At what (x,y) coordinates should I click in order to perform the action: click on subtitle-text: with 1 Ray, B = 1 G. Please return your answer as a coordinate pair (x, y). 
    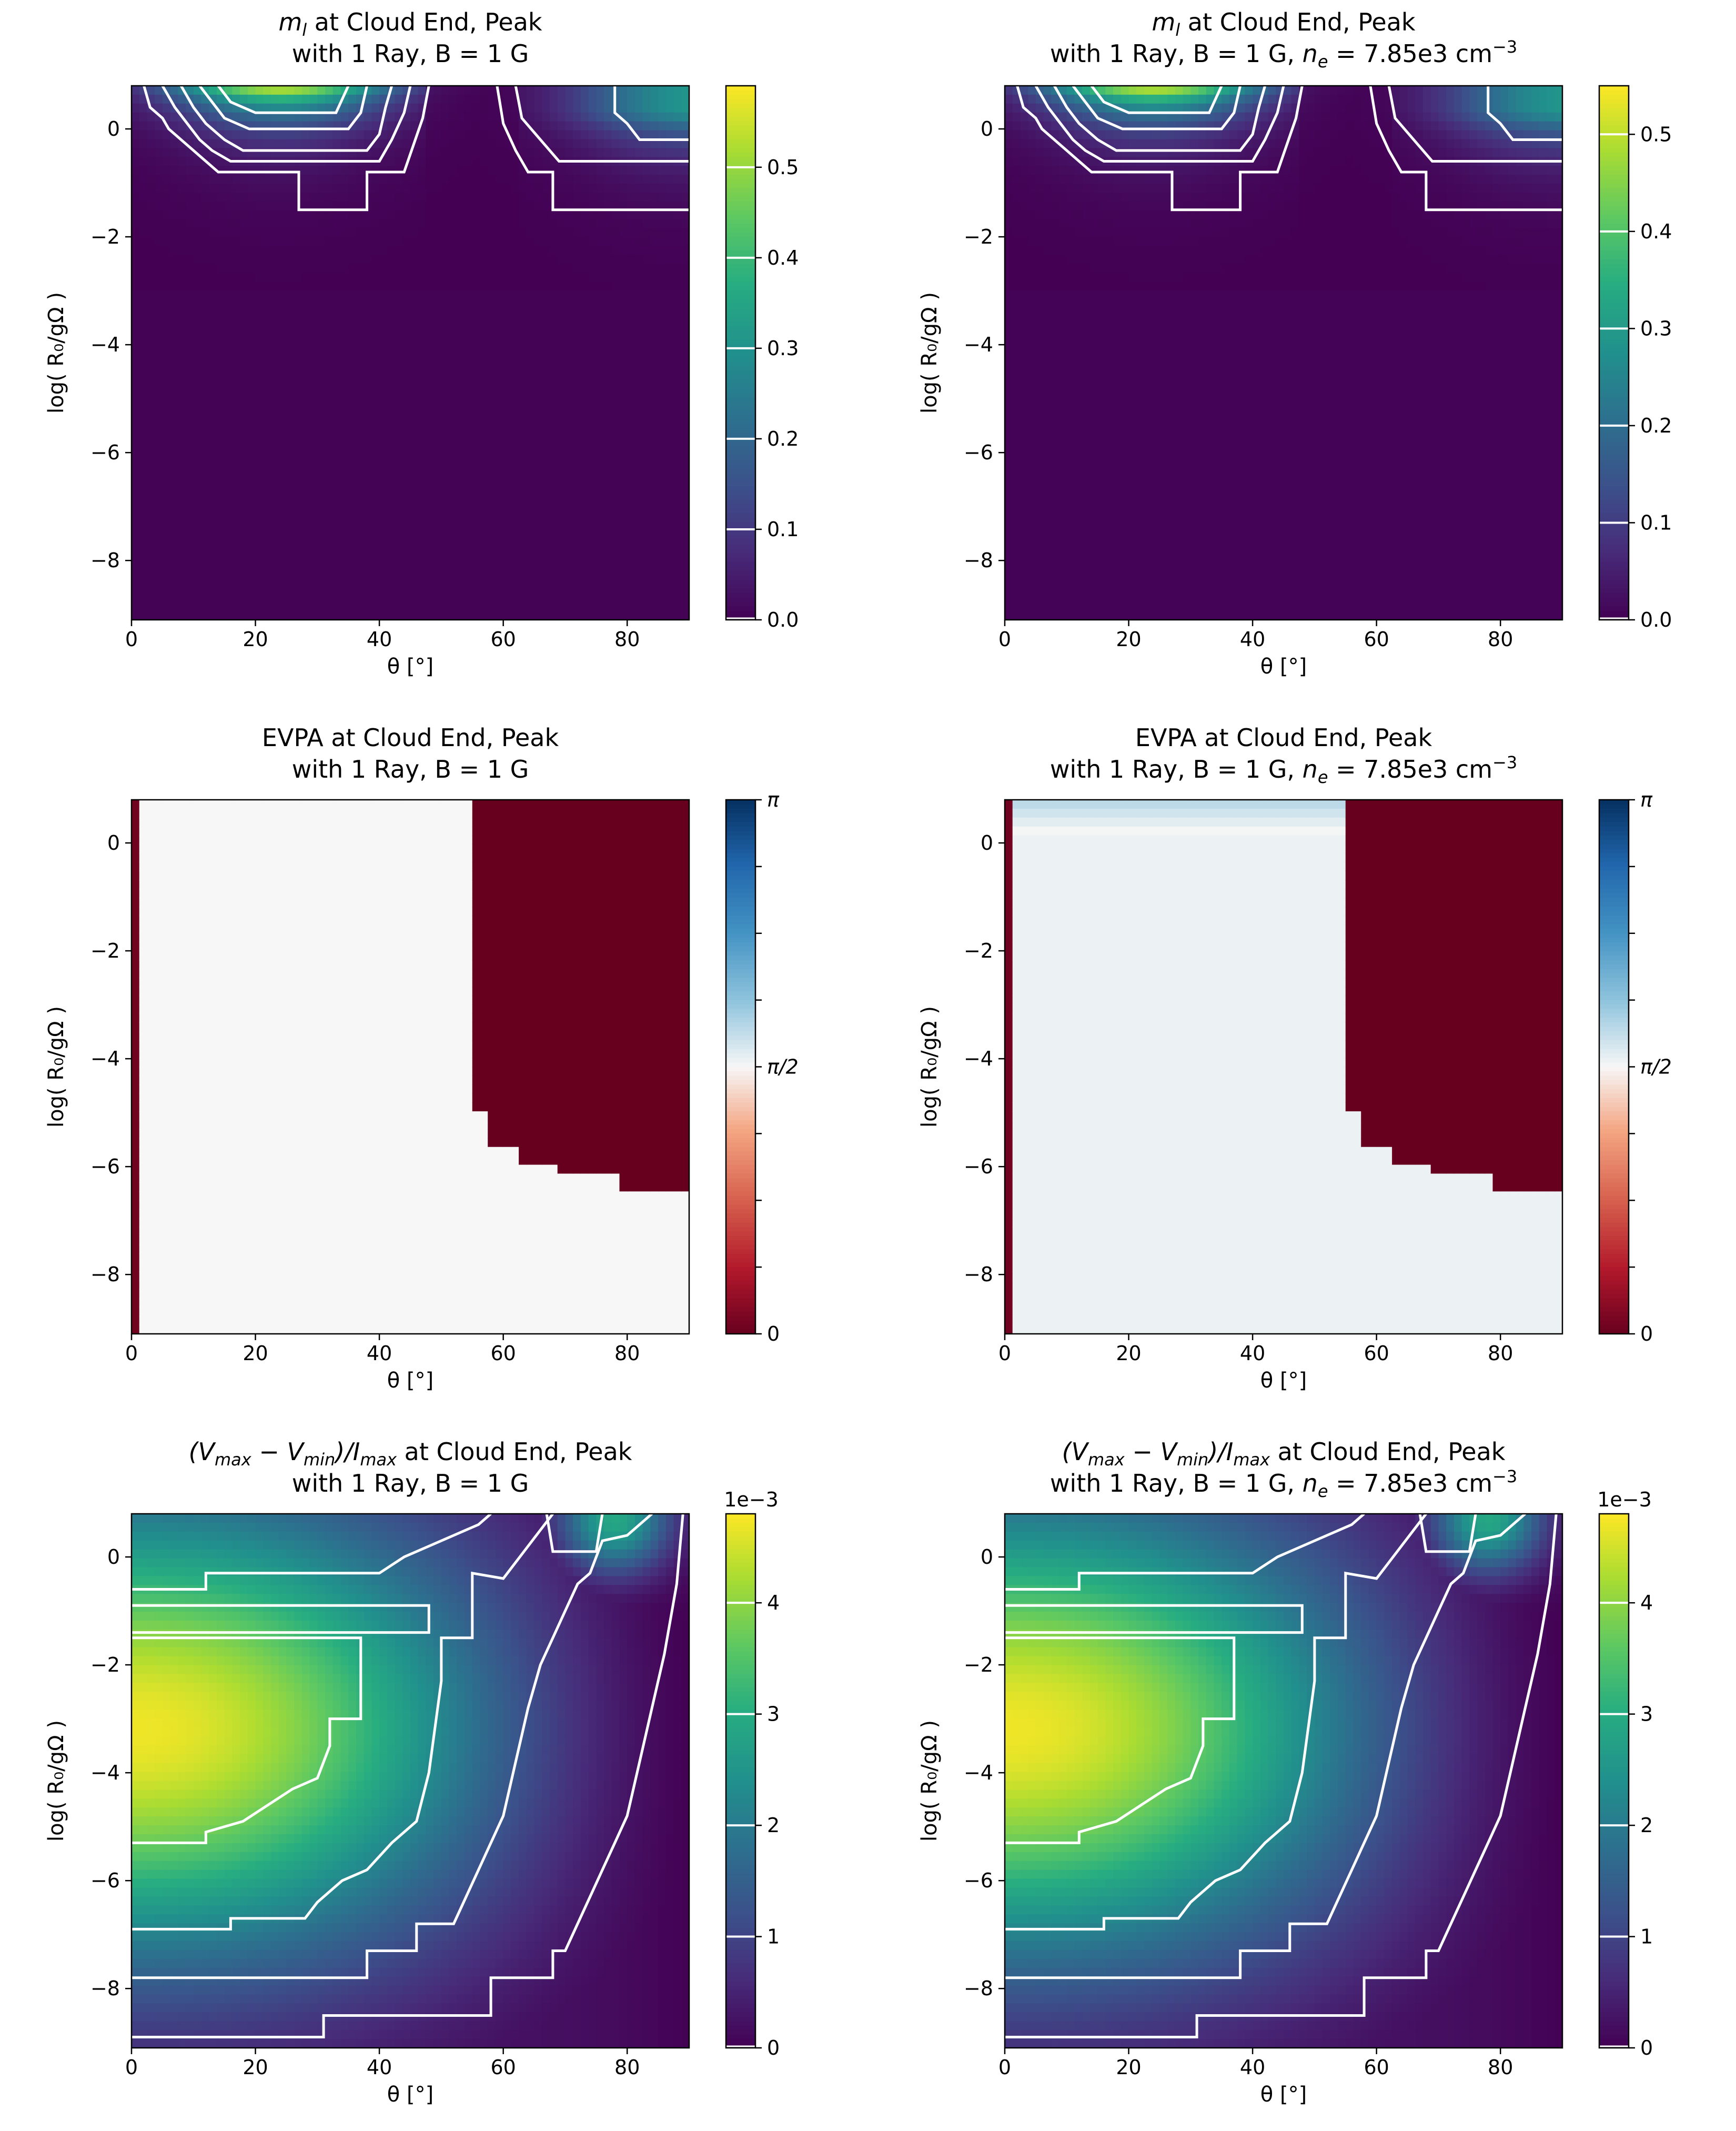
    Looking at the image, I should click on (410, 54).